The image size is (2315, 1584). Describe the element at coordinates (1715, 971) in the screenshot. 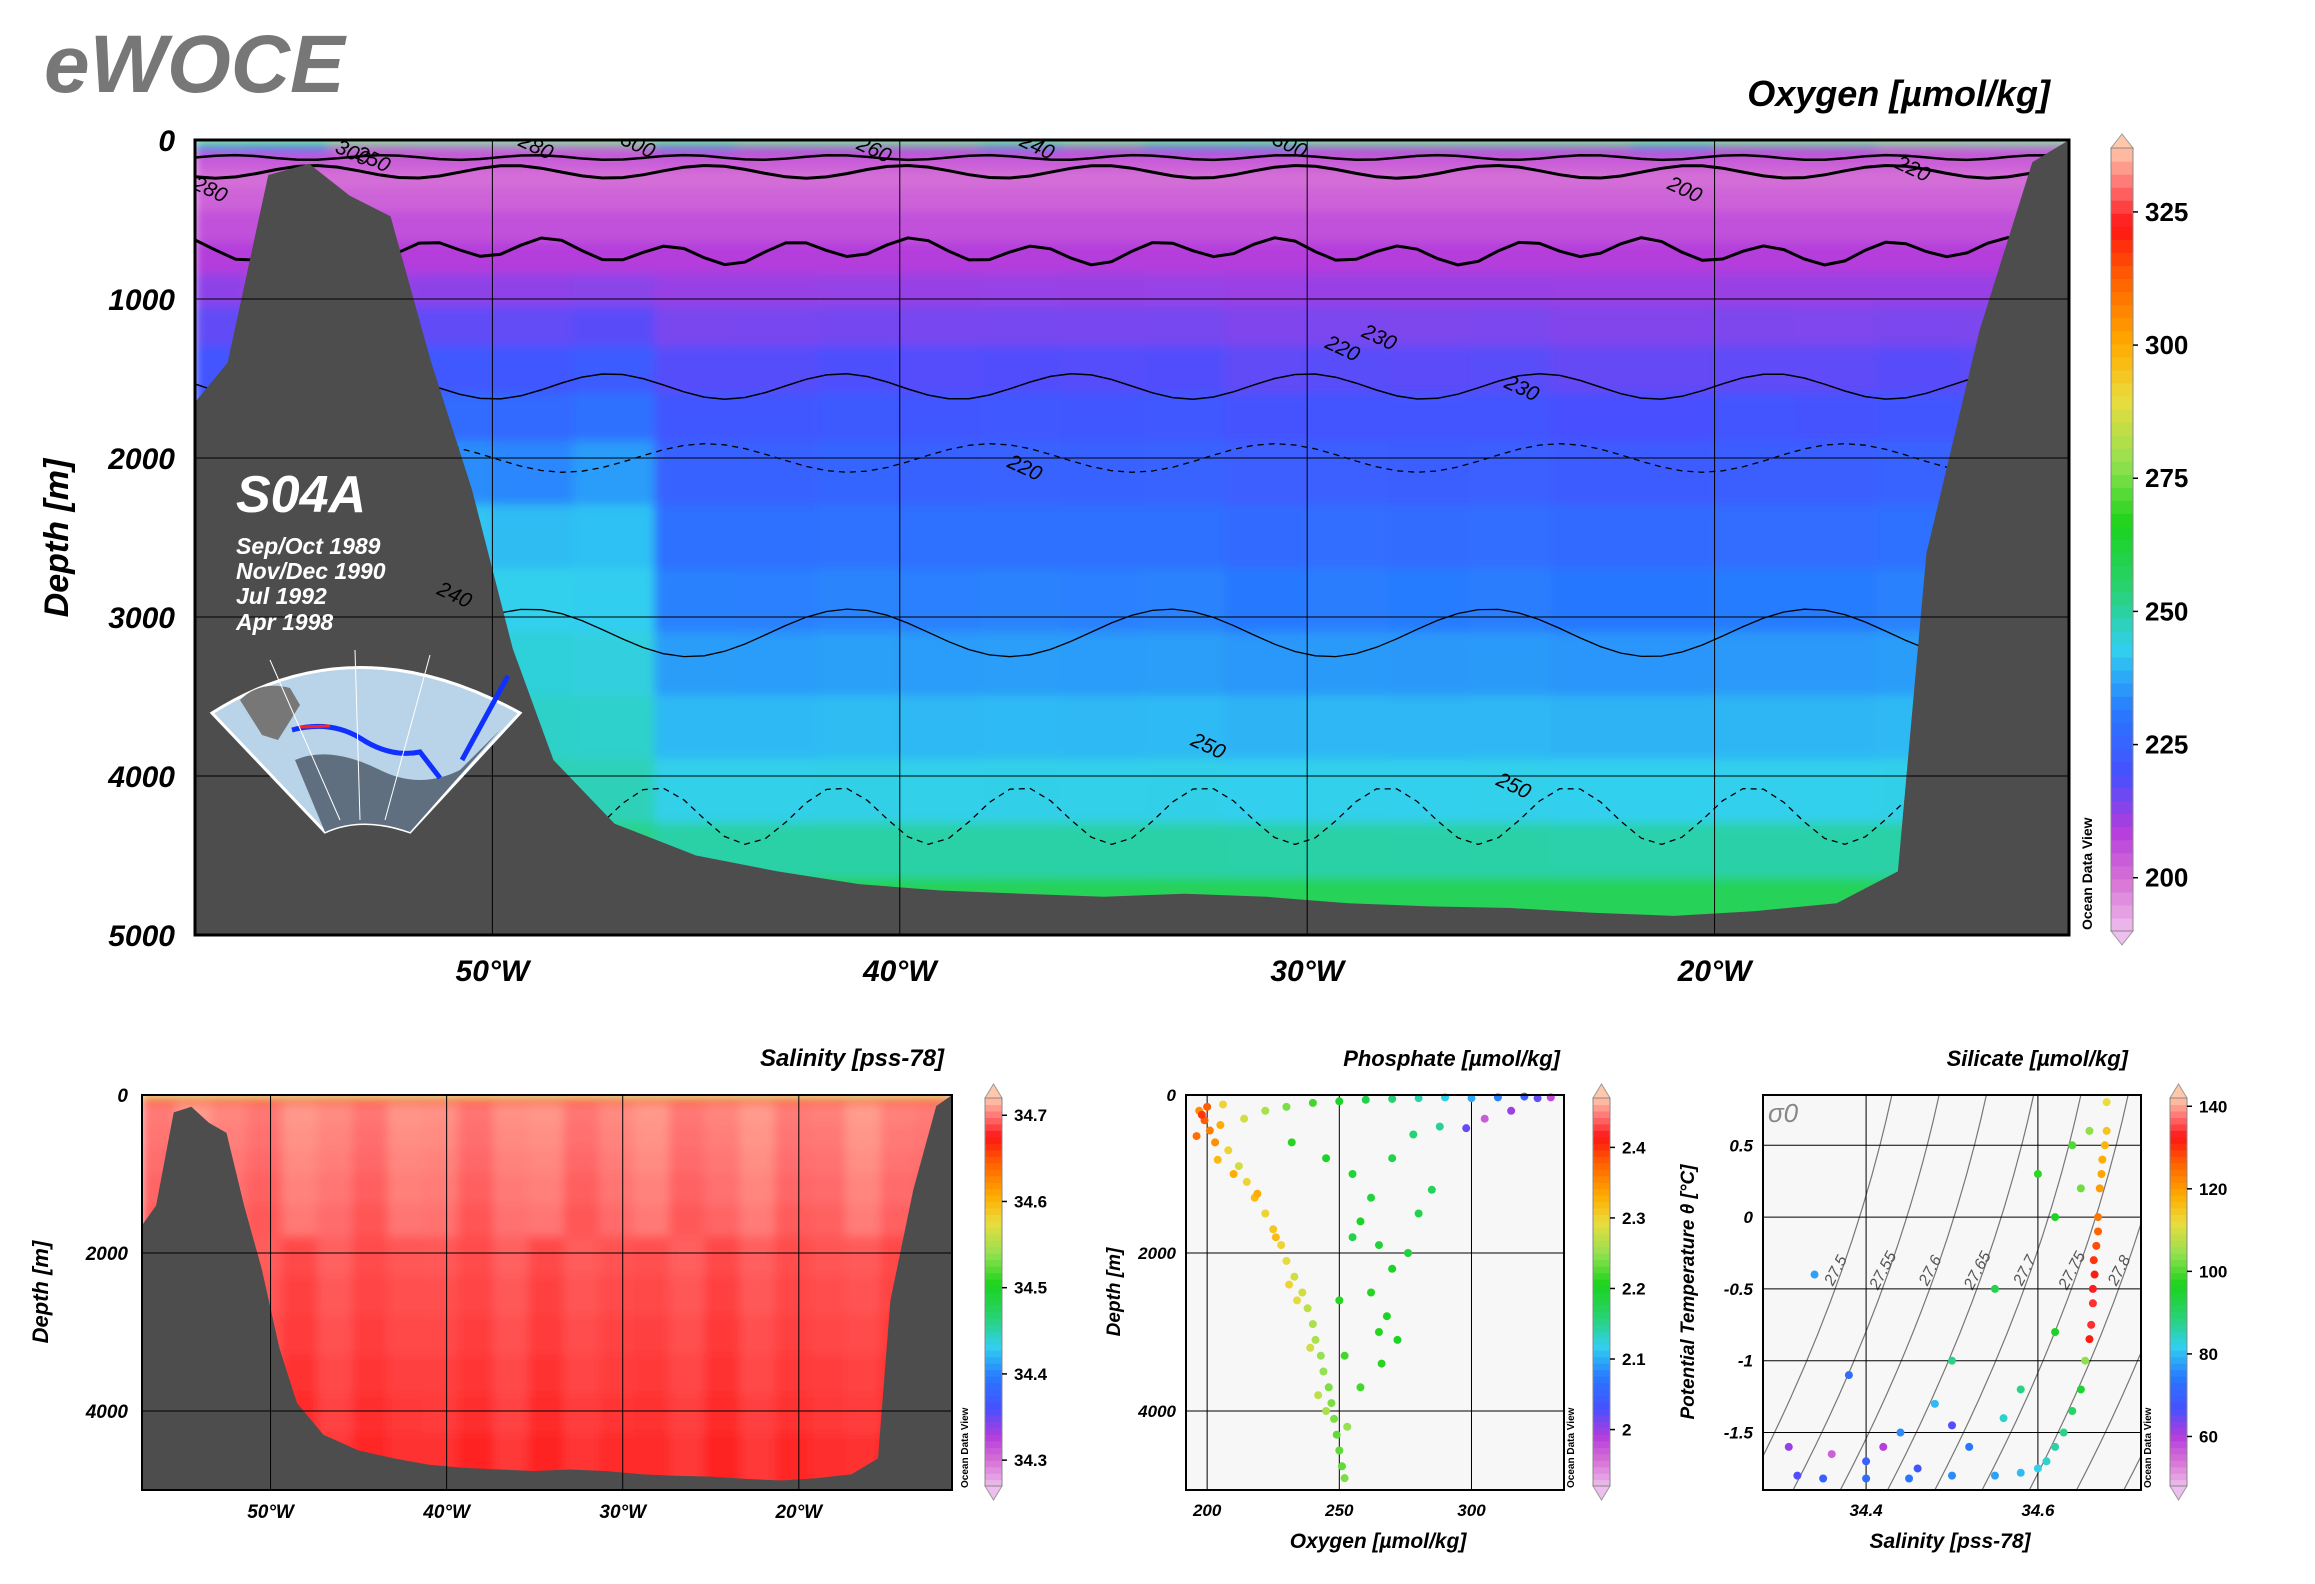

I see `oxygen-xtick: 20°W` at that location.